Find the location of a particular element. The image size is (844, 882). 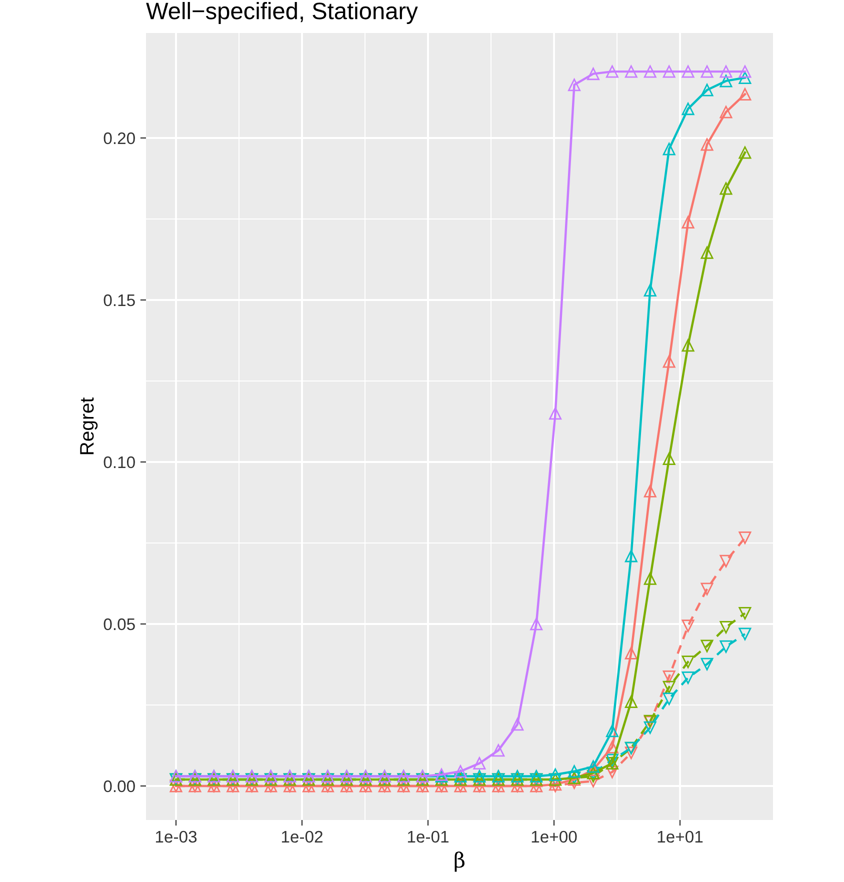

x-tick-label: 1e-02 is located at coordinates (302, 836).